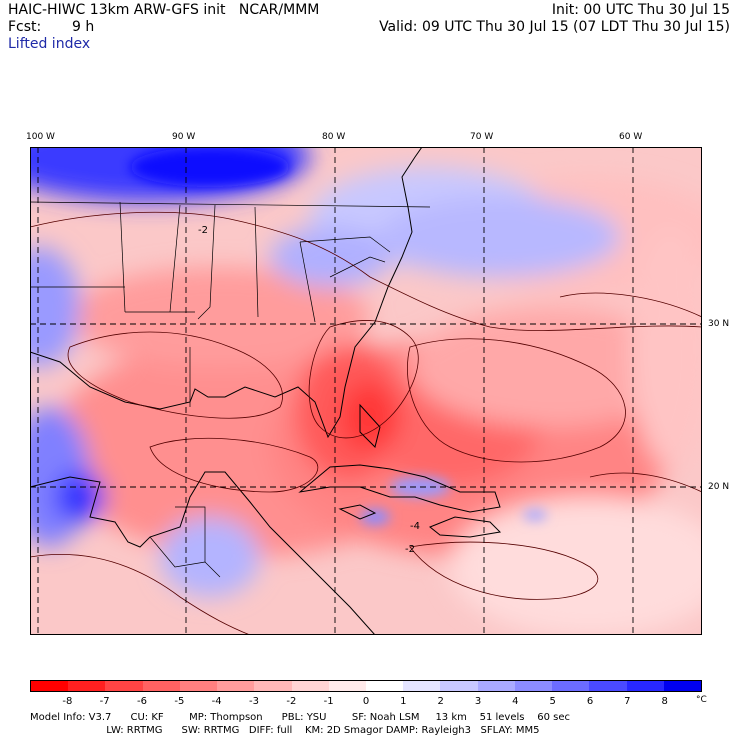 The width and height of the screenshot is (740, 740). What do you see at coordinates (440, 701) in the screenshot?
I see `colorbar-tick-label: 2` at bounding box center [440, 701].